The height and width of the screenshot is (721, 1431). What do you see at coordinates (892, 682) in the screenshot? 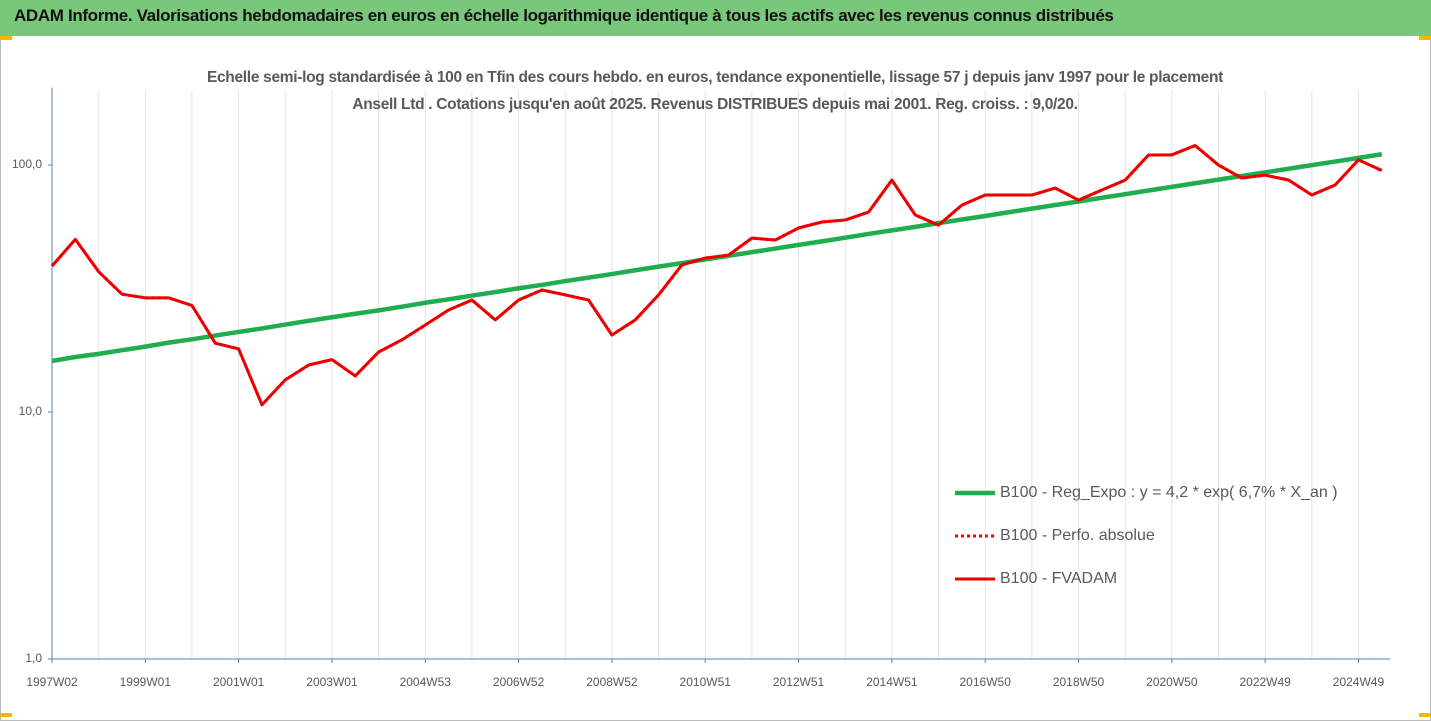
I see `x-tick-label: 2014W51` at bounding box center [892, 682].